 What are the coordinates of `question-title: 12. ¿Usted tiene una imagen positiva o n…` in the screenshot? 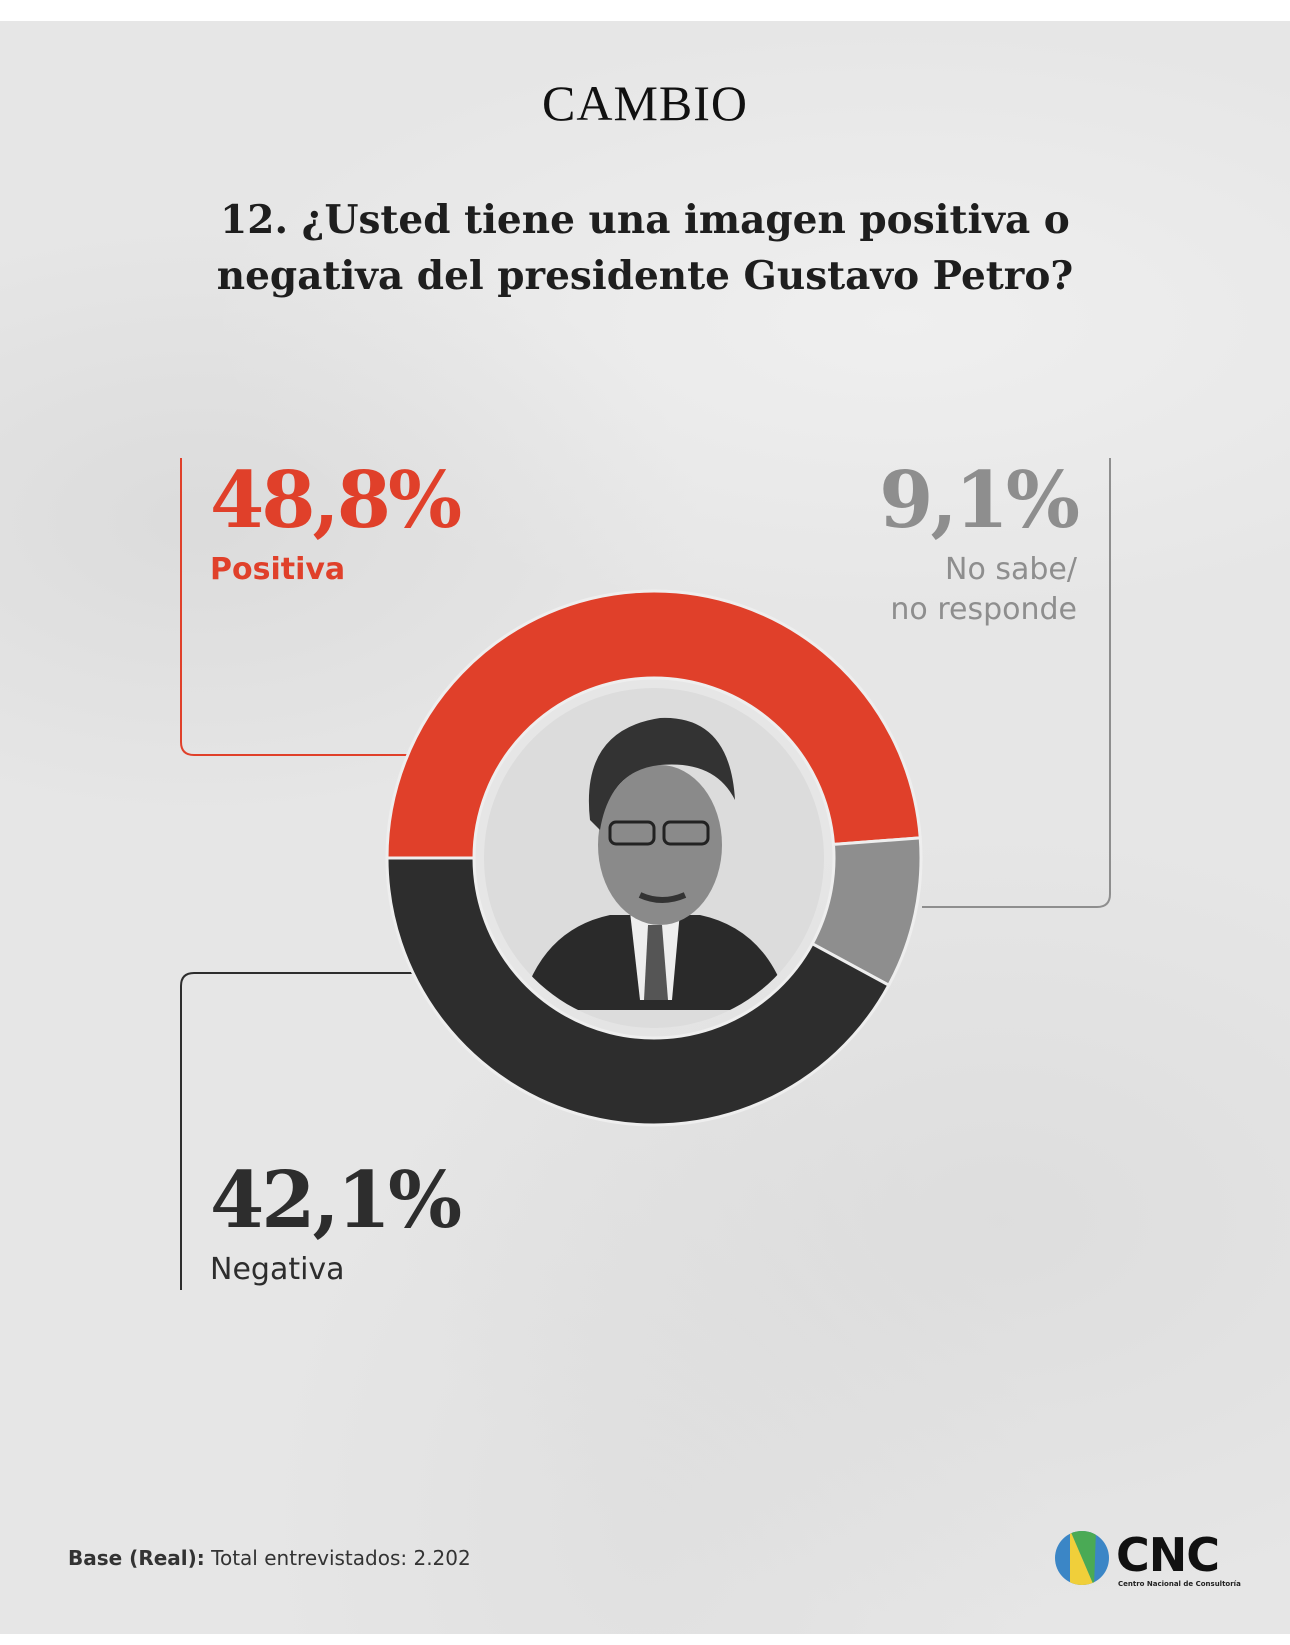 It's located at (645, 248).